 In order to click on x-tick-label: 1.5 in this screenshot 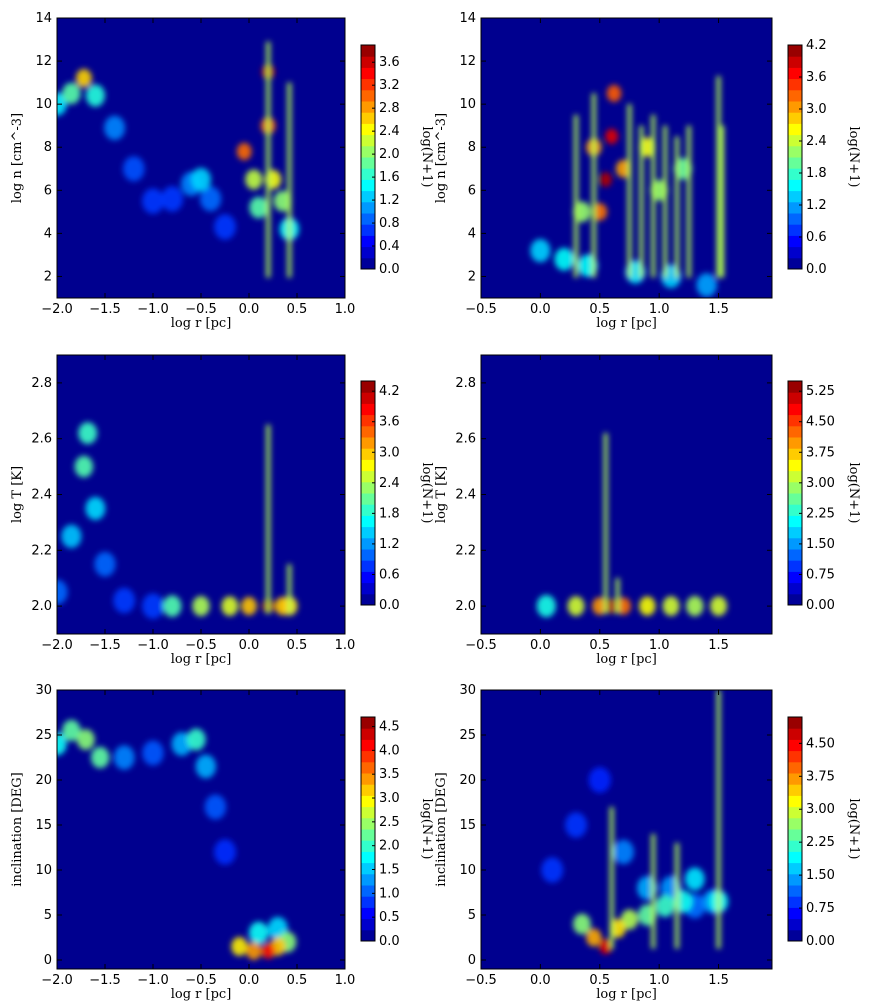, I will do `click(718, 980)`.